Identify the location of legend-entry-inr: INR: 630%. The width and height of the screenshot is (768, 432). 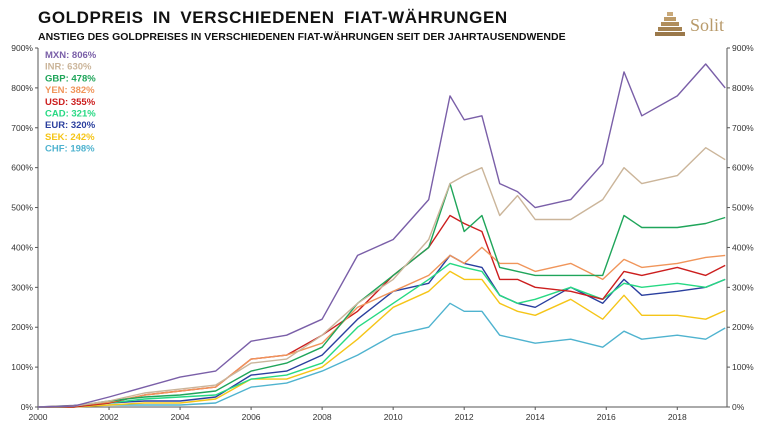
(68, 67).